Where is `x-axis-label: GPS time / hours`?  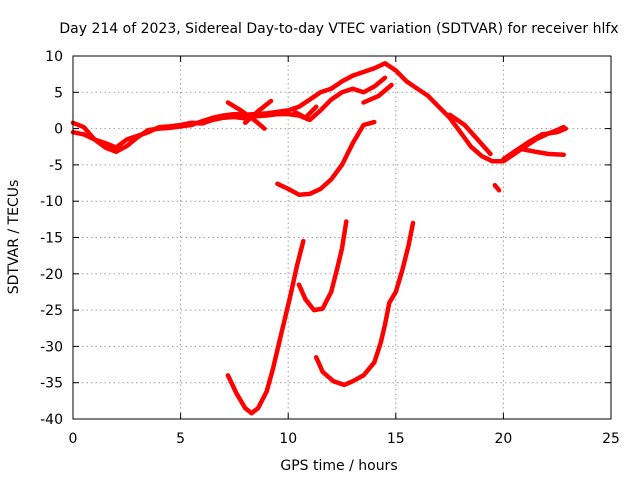 x-axis-label: GPS time / hours is located at coordinates (338, 466).